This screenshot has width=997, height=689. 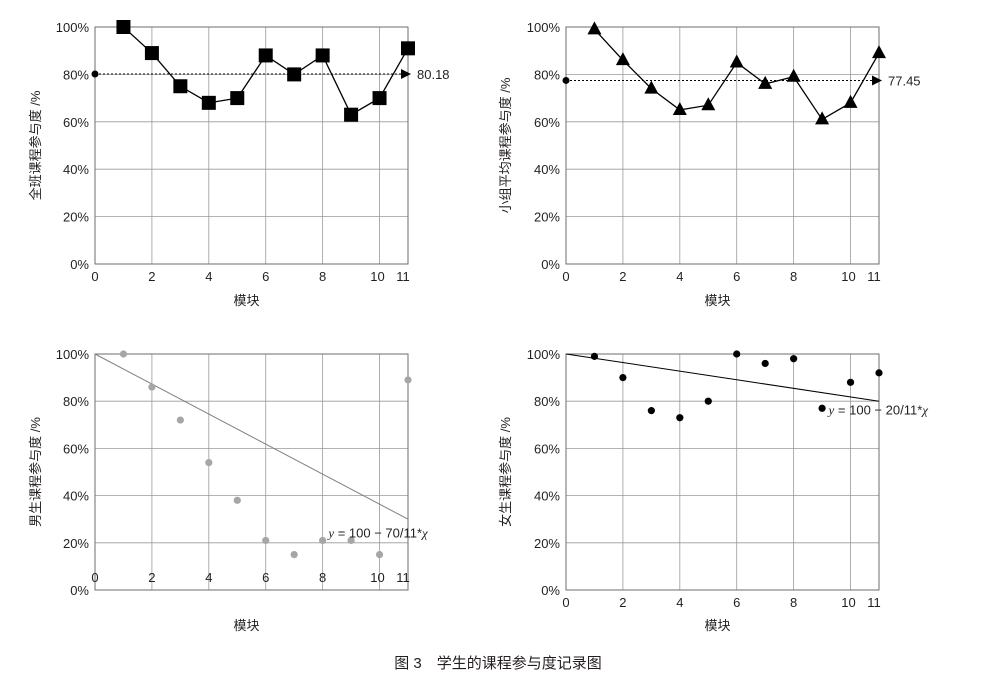 I want to click on trend-equation-label: y = 100 − 70/11*χ, so click(x=377, y=532).